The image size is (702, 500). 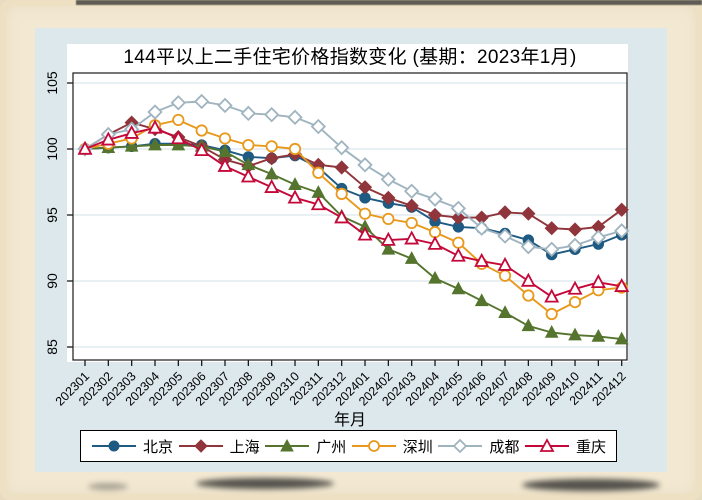 I want to click on legend-swatch-shenzhen, so click(x=373, y=446).